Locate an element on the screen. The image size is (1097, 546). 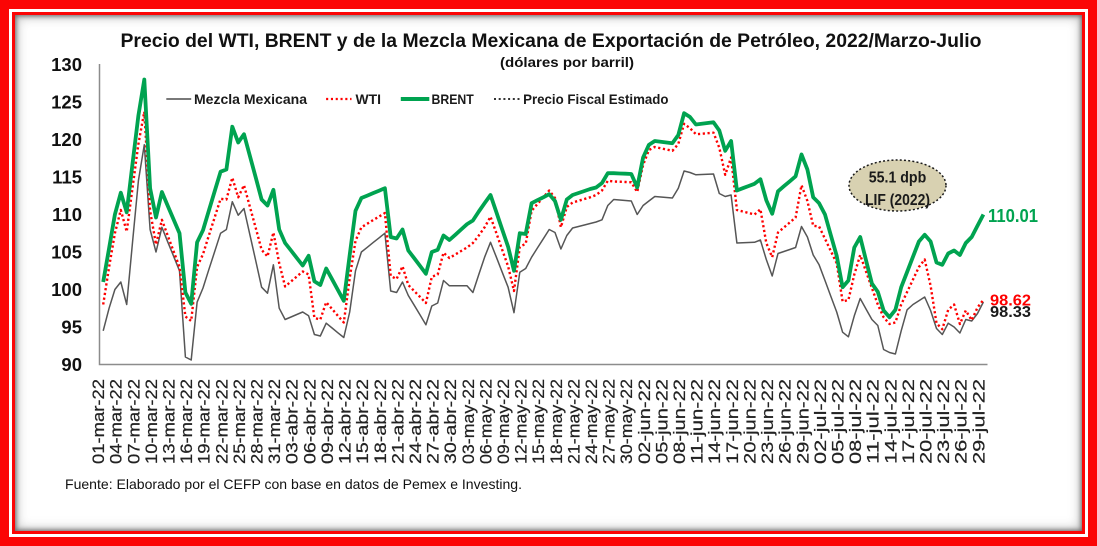
svg-text: (dólares por barril) is located at coordinates (567, 62).